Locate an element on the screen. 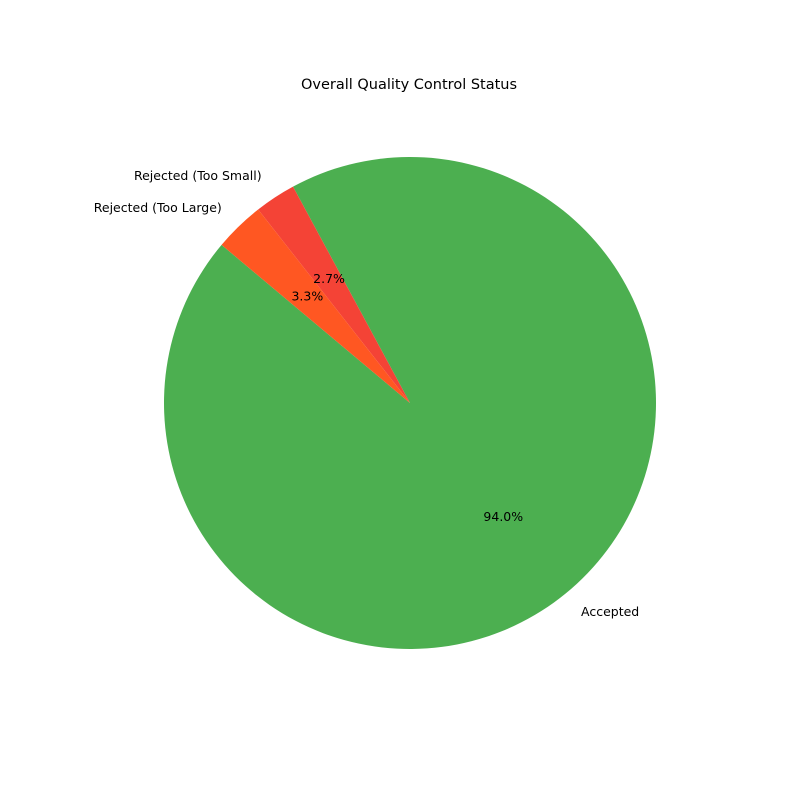 Image resolution: width=800 pixels, height=800 pixels. chart-title: Overall Quality Control Status is located at coordinates (409, 85).